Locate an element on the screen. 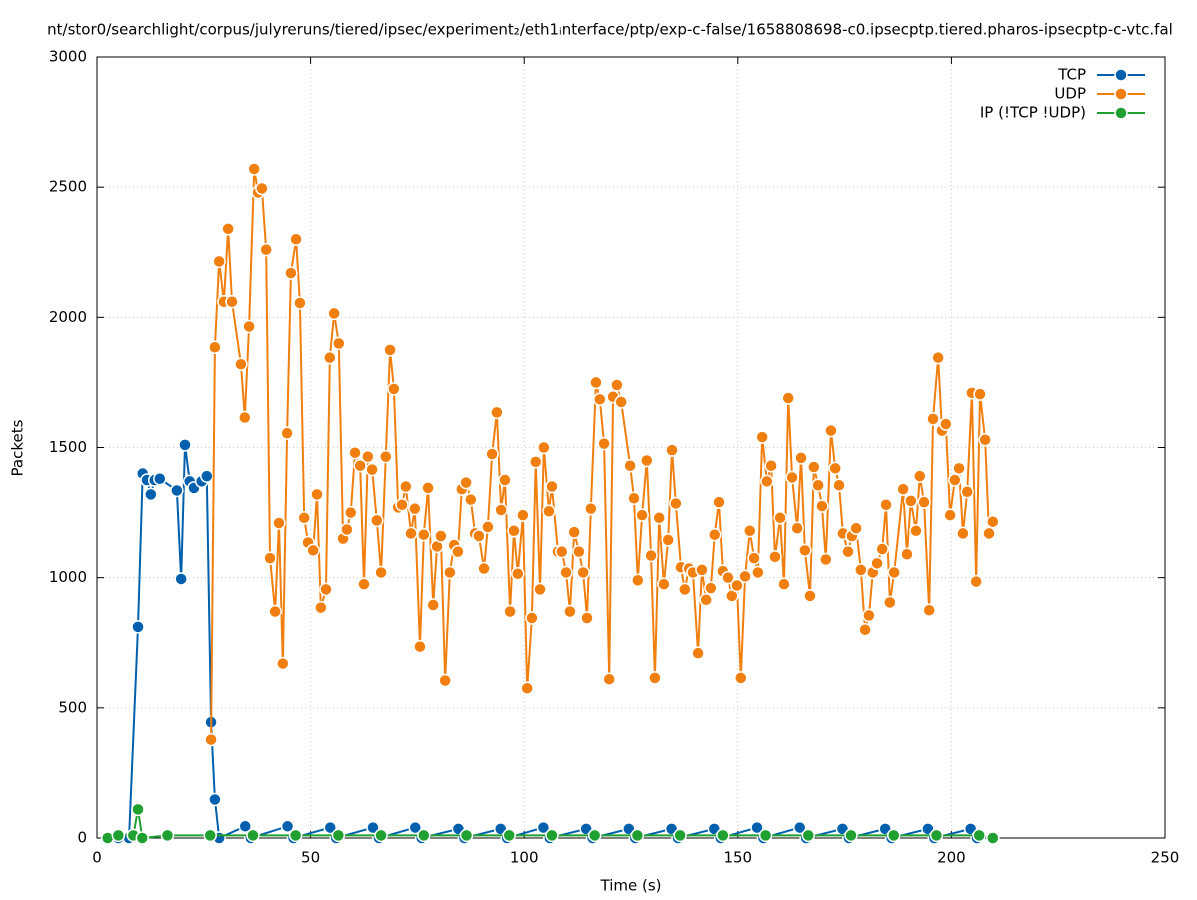 The width and height of the screenshot is (1197, 900). y-tick-label: 2500 is located at coordinates (68, 187).